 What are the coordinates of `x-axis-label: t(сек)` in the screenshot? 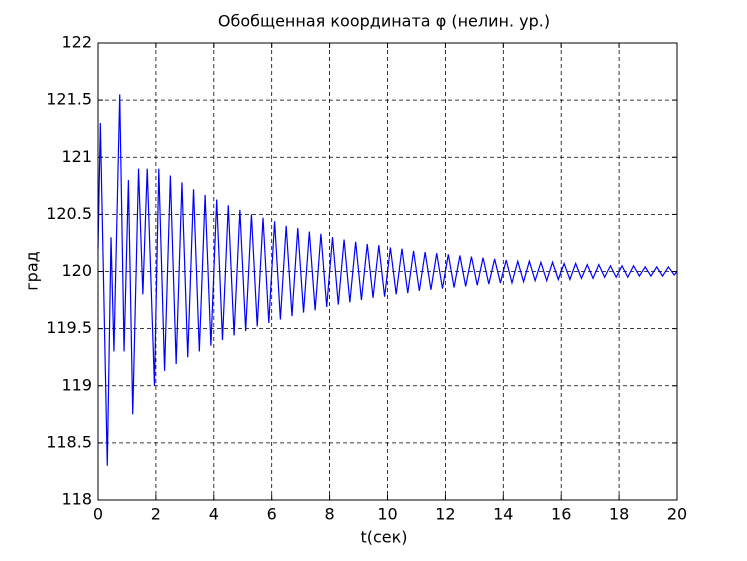 It's located at (383, 537).